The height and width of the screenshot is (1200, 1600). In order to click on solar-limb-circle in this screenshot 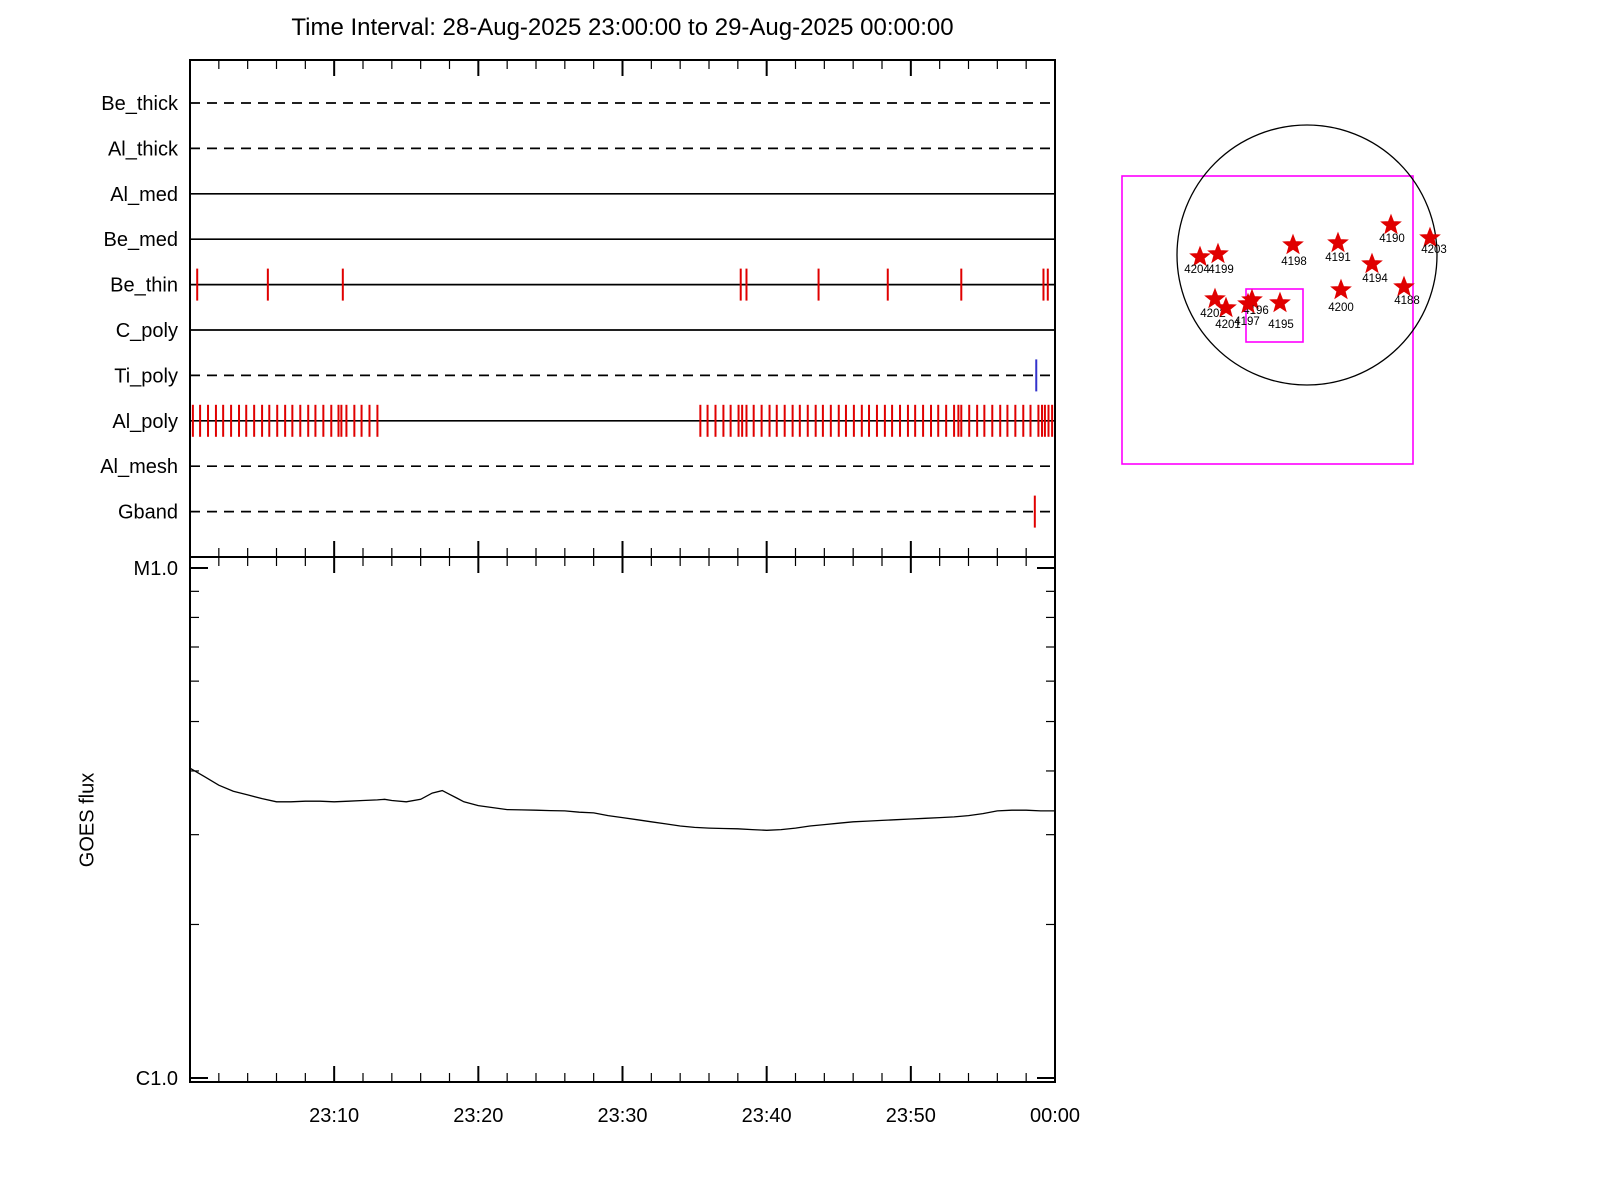, I will do `click(1307, 255)`.